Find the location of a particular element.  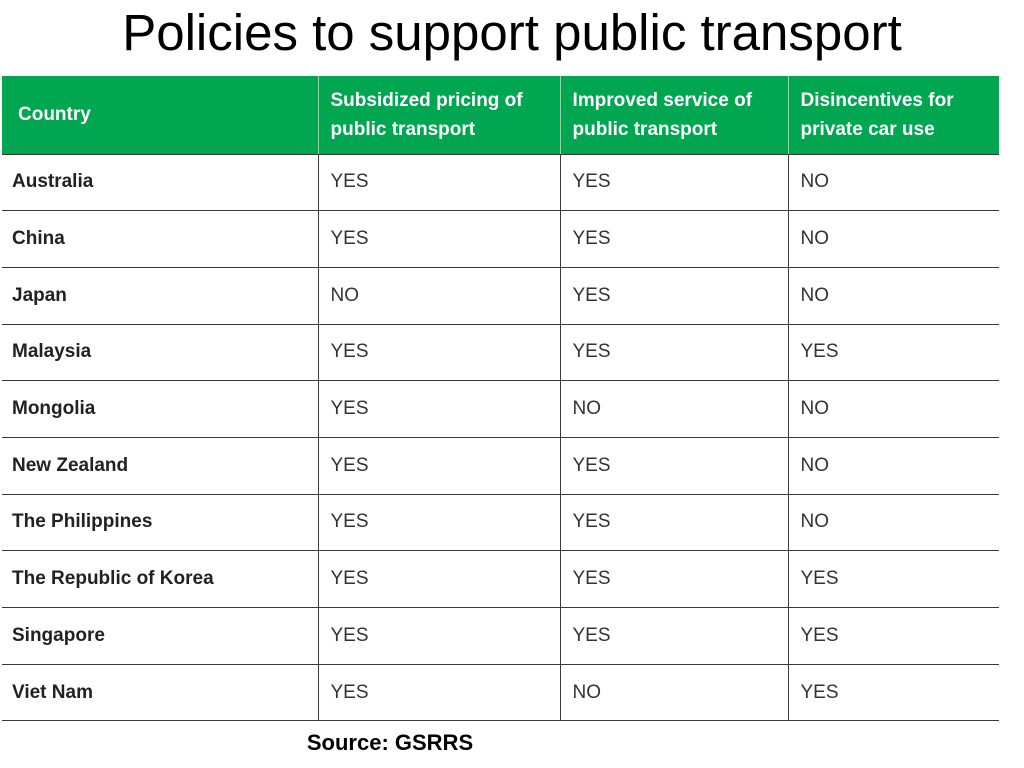

table-row: New Zealand YES YES NO is located at coordinates (500, 466).